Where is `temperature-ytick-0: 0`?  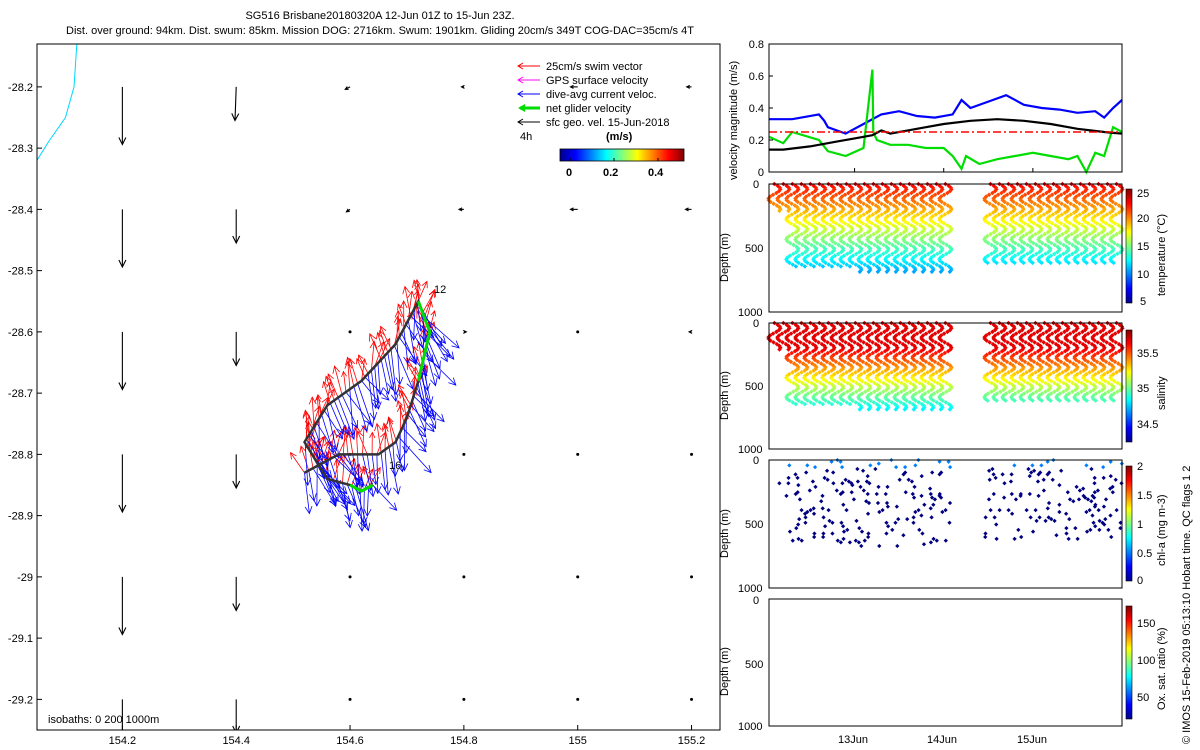 temperature-ytick-0: 0 is located at coordinates (756, 185).